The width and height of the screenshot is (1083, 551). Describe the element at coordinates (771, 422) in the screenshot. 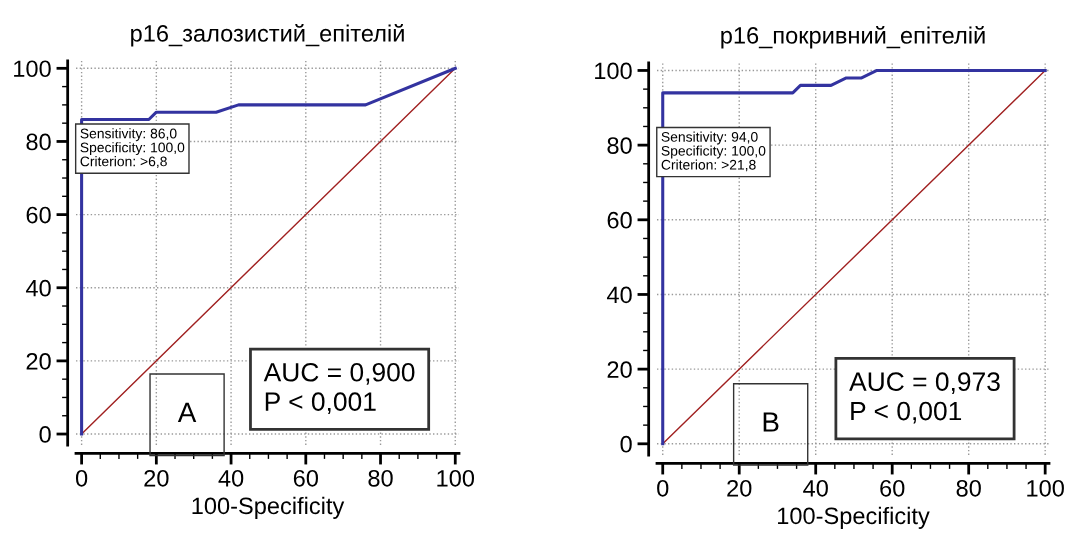

I see `annotation: B` at that location.